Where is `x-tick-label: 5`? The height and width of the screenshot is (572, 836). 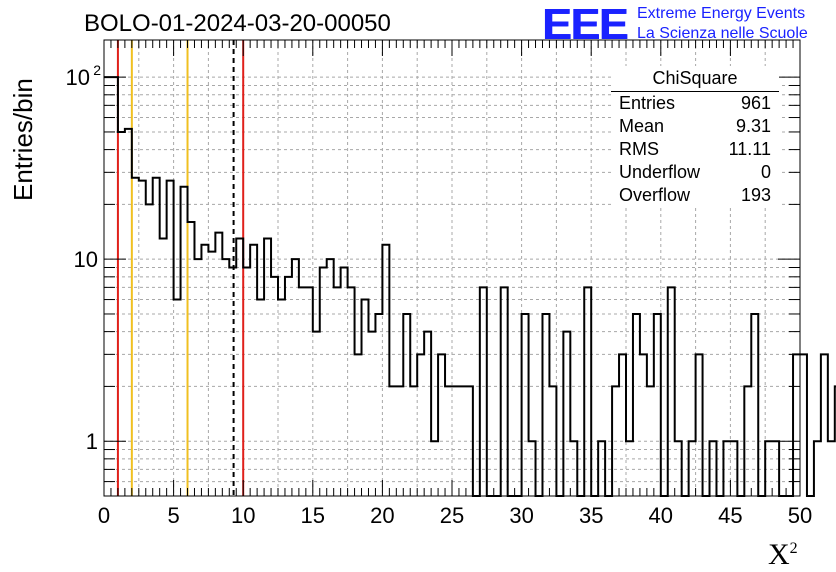
x-tick-label: 5 is located at coordinates (173, 515).